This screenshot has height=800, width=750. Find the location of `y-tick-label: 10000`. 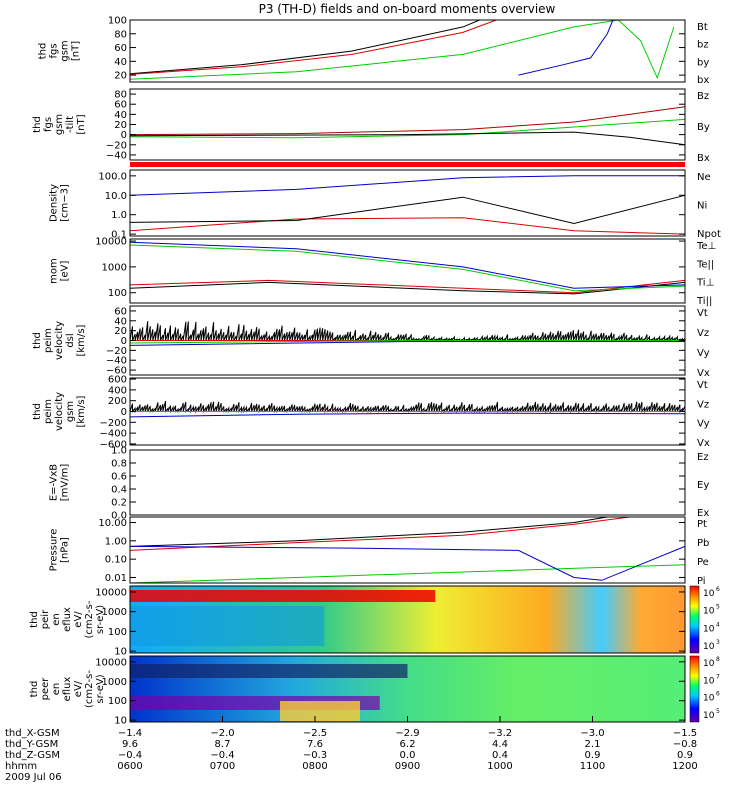

y-tick-label: 10000 is located at coordinates (111, 242).